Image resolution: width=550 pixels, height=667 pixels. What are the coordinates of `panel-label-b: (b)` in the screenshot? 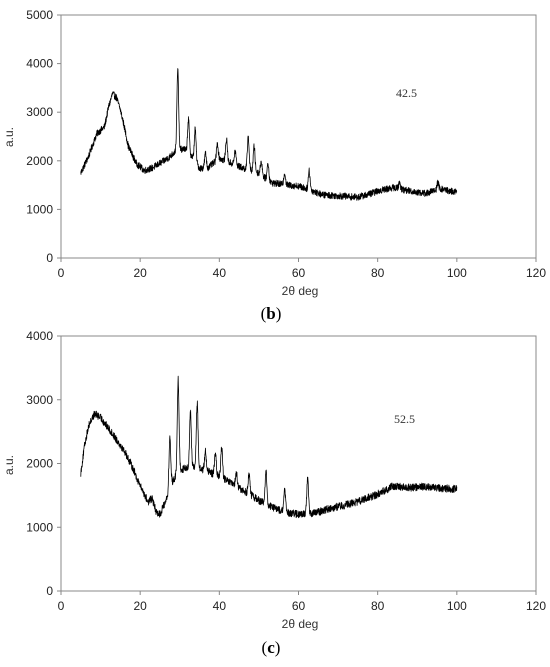 It's located at (271, 313).